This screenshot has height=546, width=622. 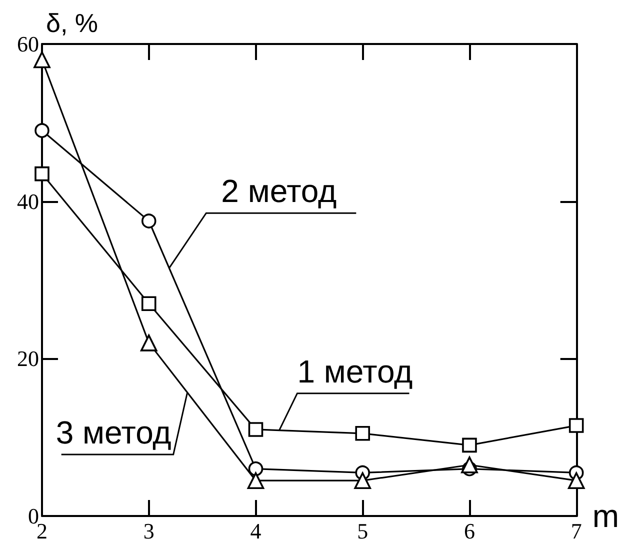 What do you see at coordinates (114, 432) in the screenshot?
I see `series-label: 3 метод` at bounding box center [114, 432].